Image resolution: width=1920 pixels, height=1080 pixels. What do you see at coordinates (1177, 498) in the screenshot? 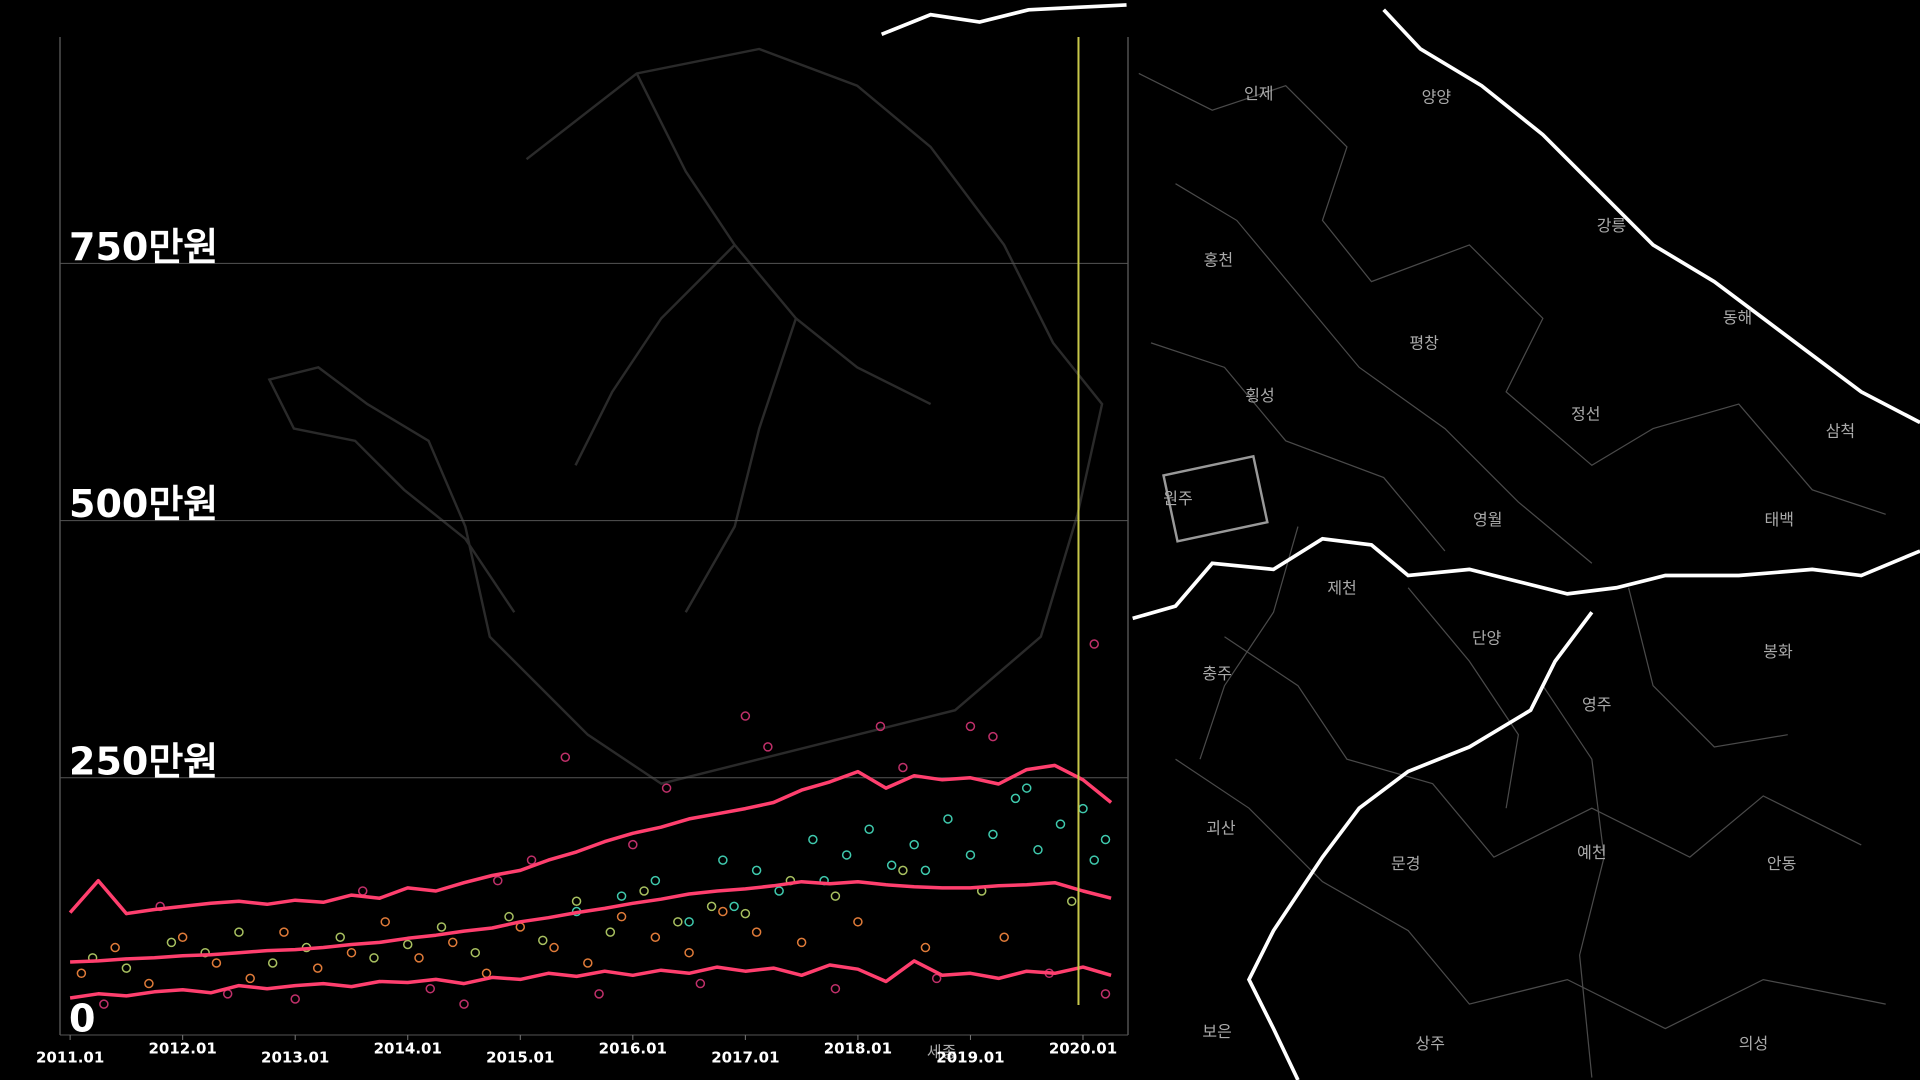
I see `map-label: 원주` at bounding box center [1177, 498].